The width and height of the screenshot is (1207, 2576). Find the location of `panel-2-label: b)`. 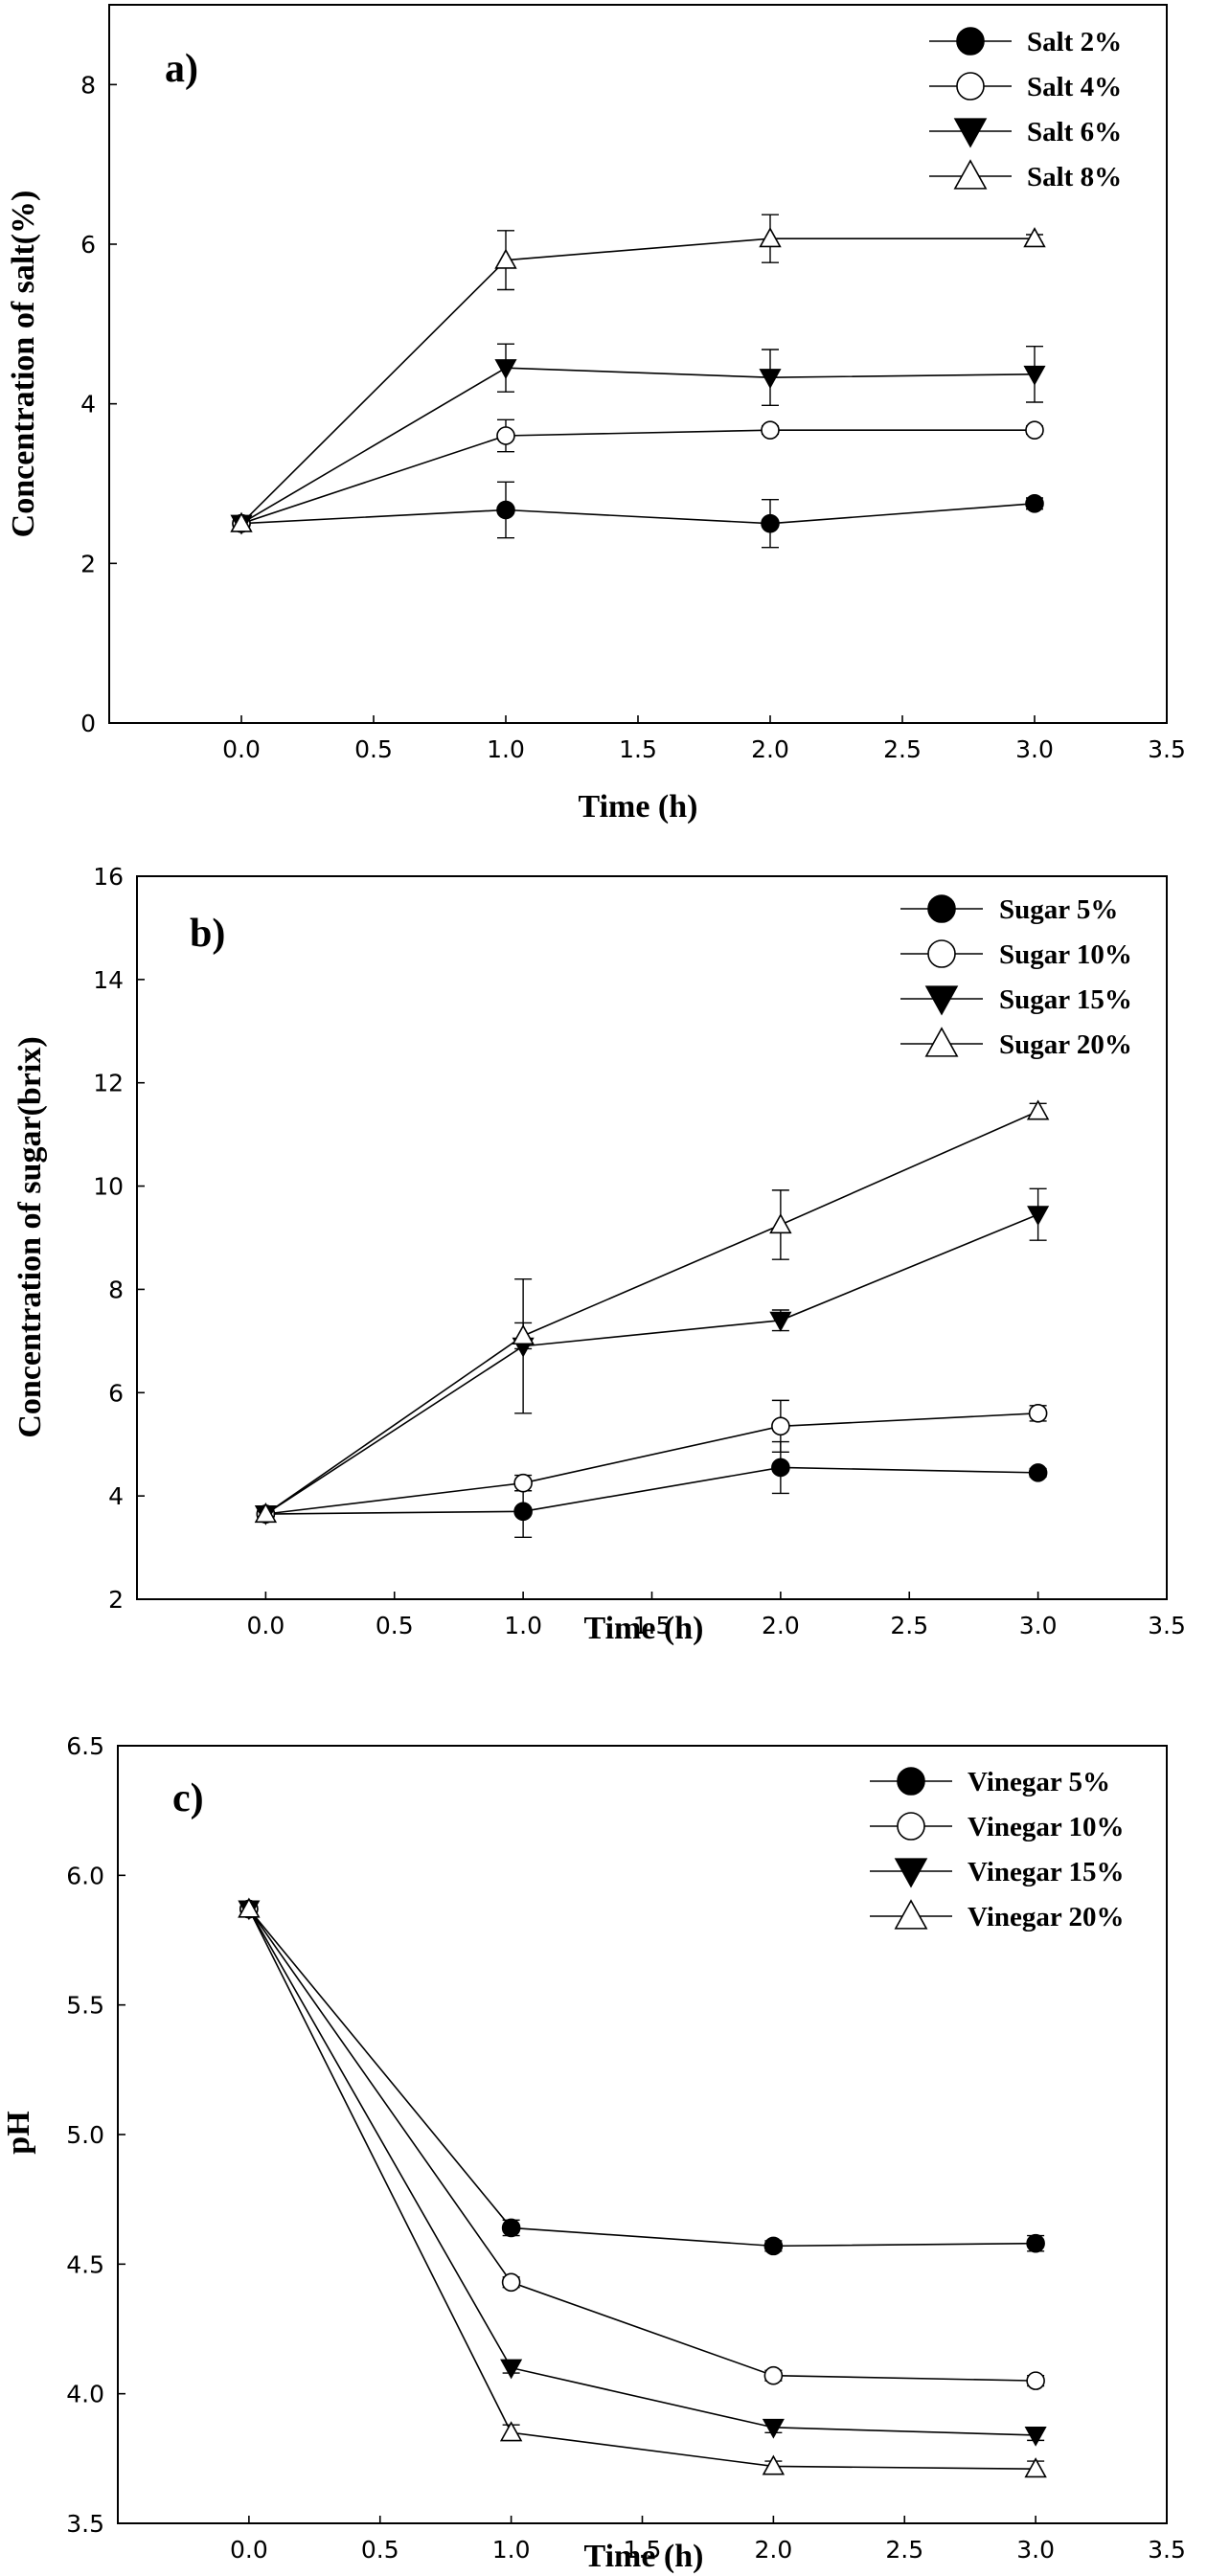

panel-2-label: b) is located at coordinates (207, 934).